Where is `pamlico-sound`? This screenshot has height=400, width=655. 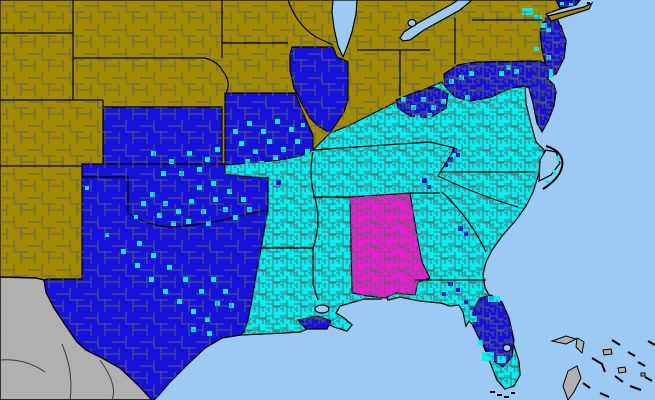 pamlico-sound is located at coordinates (549, 165).